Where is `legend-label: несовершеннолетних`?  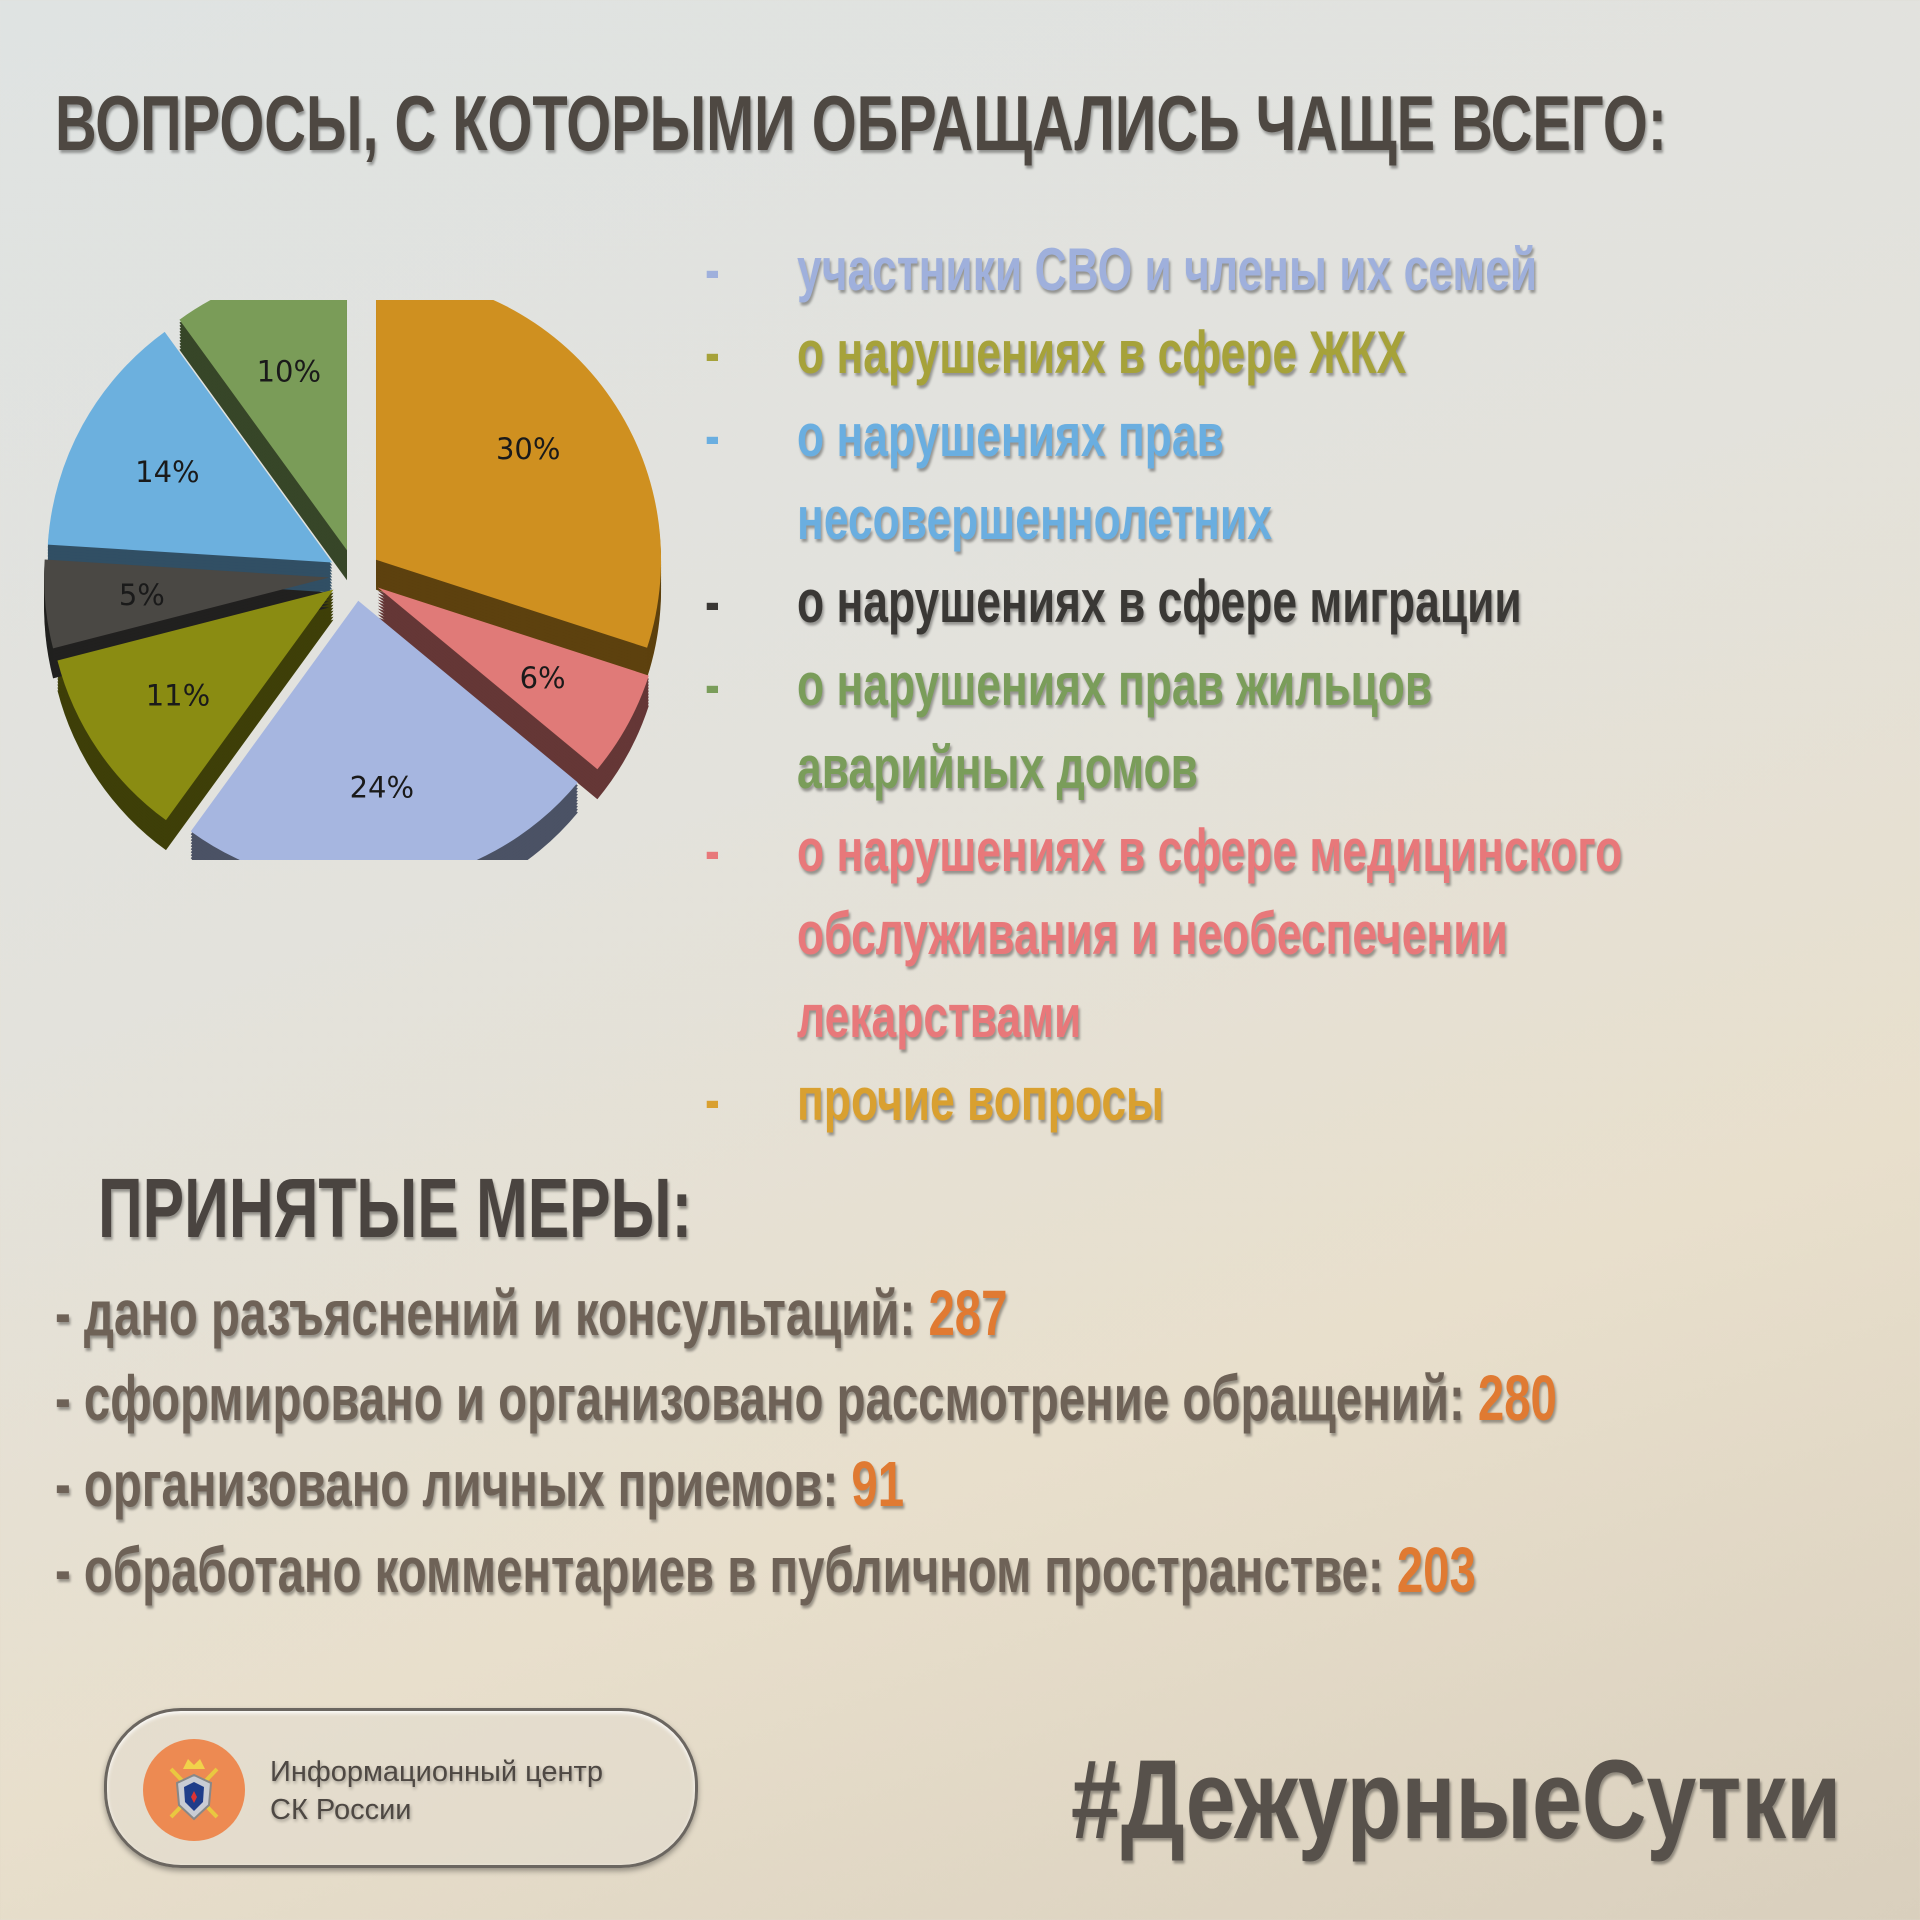
legend-label: несовершеннолетних is located at coordinates (1034, 518).